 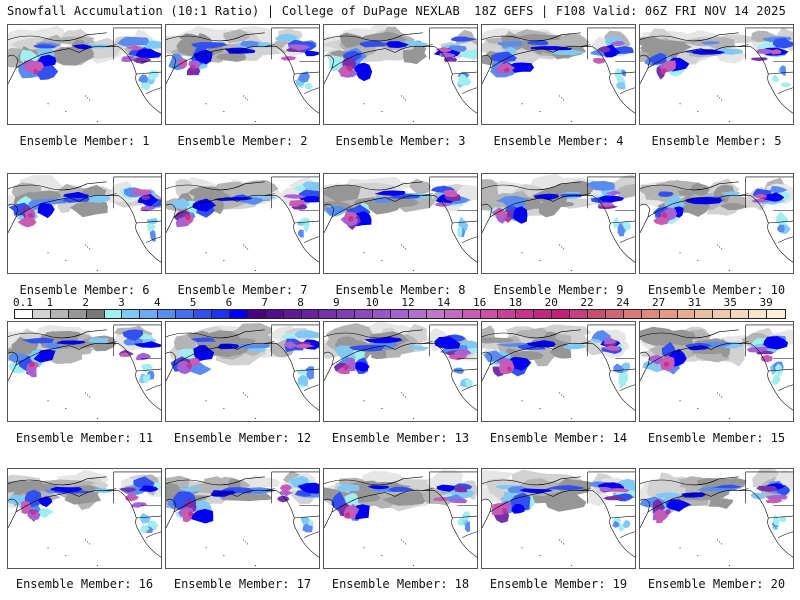 What do you see at coordinates (766, 302) in the screenshot?
I see `colorbar-tick-label: 39` at bounding box center [766, 302].